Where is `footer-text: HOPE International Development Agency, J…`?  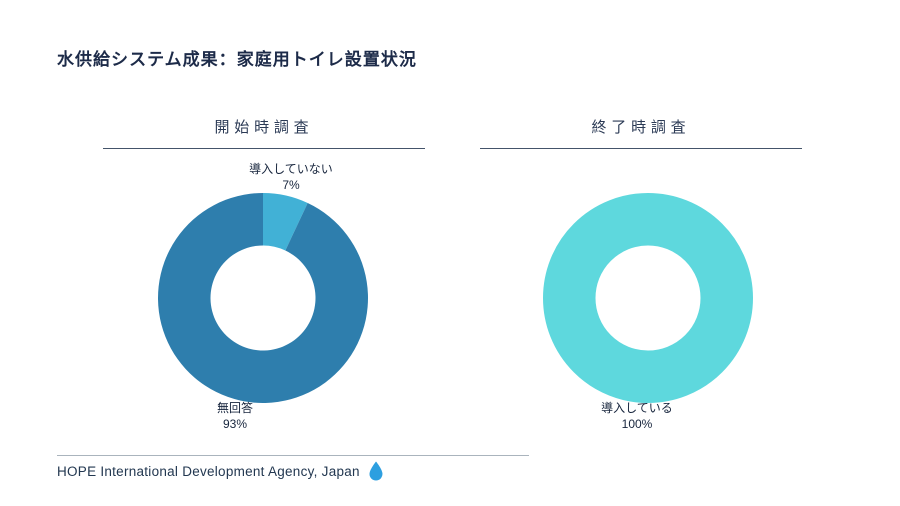 footer-text: HOPE International Development Agency, J… is located at coordinates (208, 471).